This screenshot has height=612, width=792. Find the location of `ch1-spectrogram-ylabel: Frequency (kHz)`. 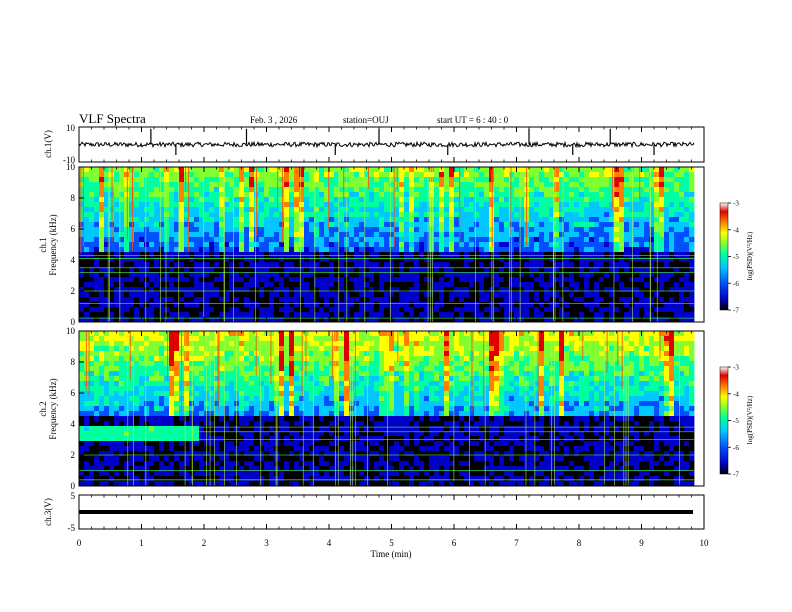

ch1-spectrogram-ylabel: Frequency (kHz) is located at coordinates (53, 244).